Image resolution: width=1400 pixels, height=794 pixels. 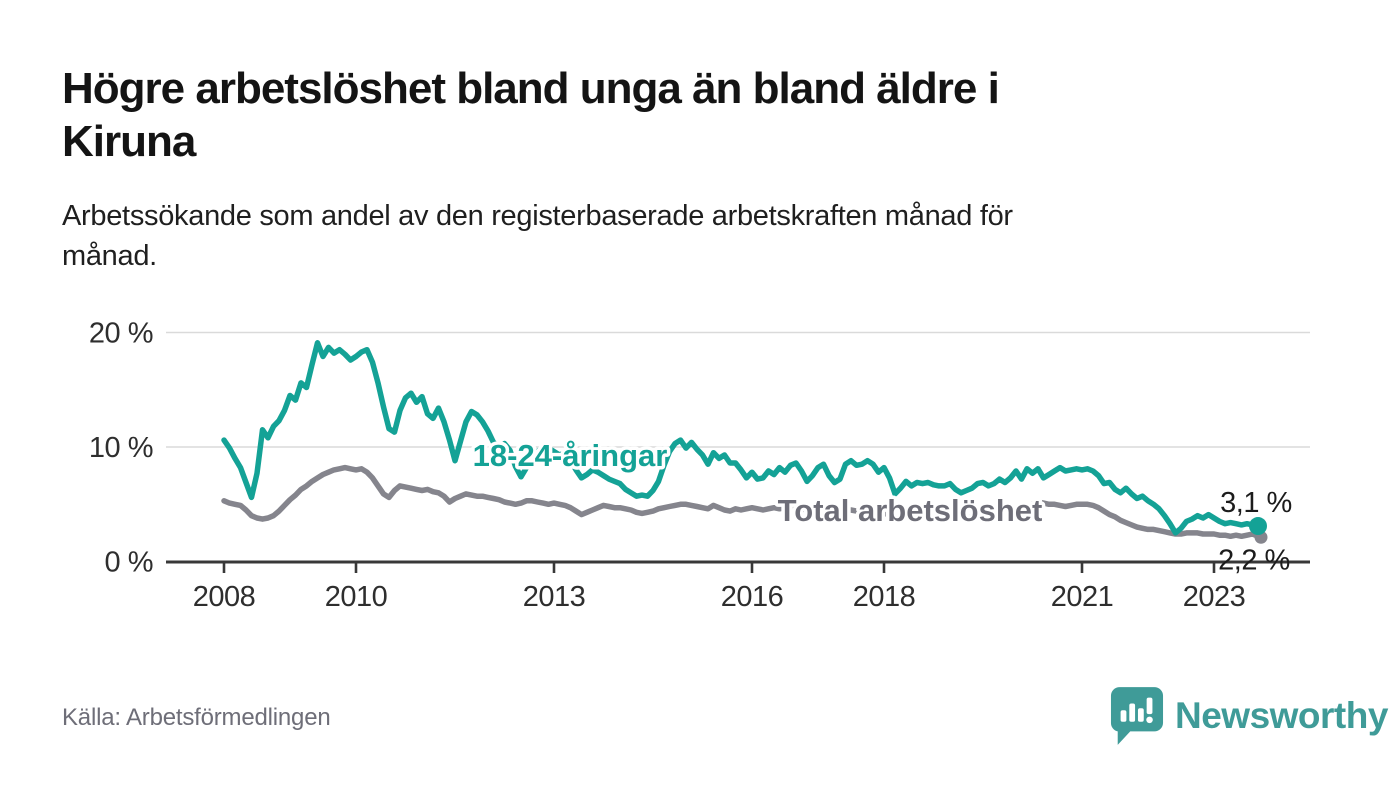 What do you see at coordinates (1258, 526) in the screenshot?
I see `series-end-dot-youth` at bounding box center [1258, 526].